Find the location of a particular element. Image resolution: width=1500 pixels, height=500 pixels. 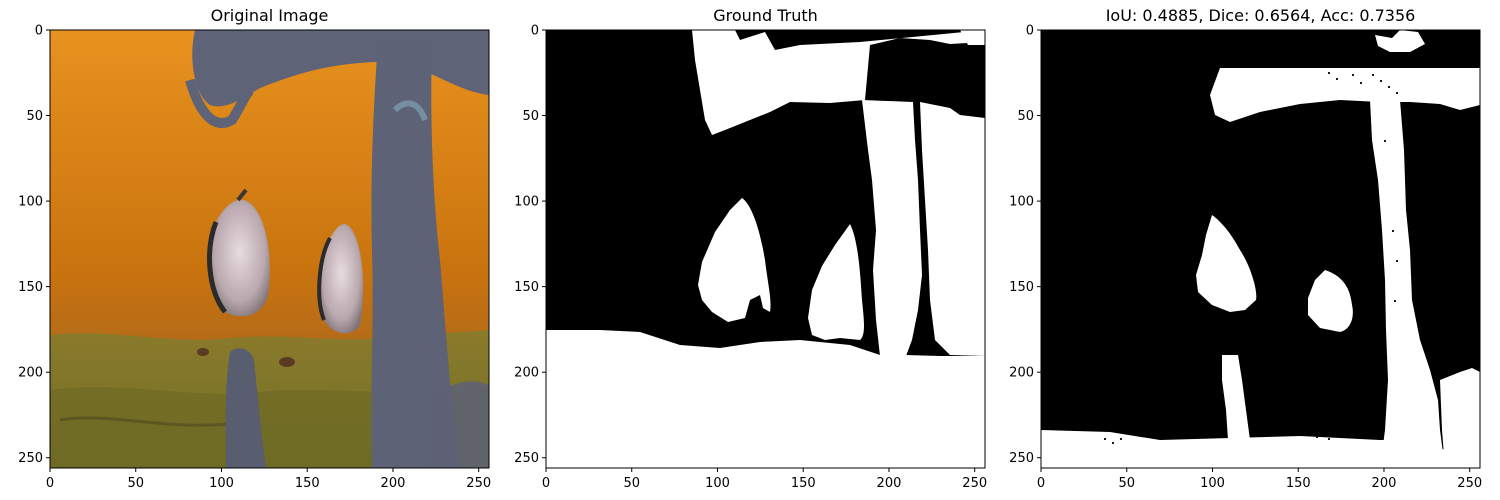

panel-title: IoU: 0.4885, Dice: 0.6564, Acc: 0.7356 is located at coordinates (1261, 15).